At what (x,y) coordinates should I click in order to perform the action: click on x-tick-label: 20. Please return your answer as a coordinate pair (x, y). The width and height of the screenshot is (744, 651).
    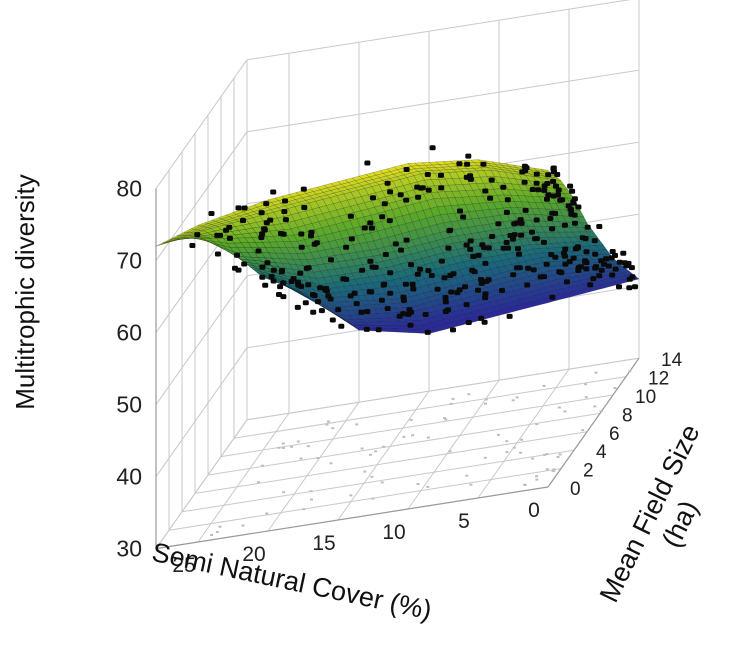
    Looking at the image, I should click on (253, 554).